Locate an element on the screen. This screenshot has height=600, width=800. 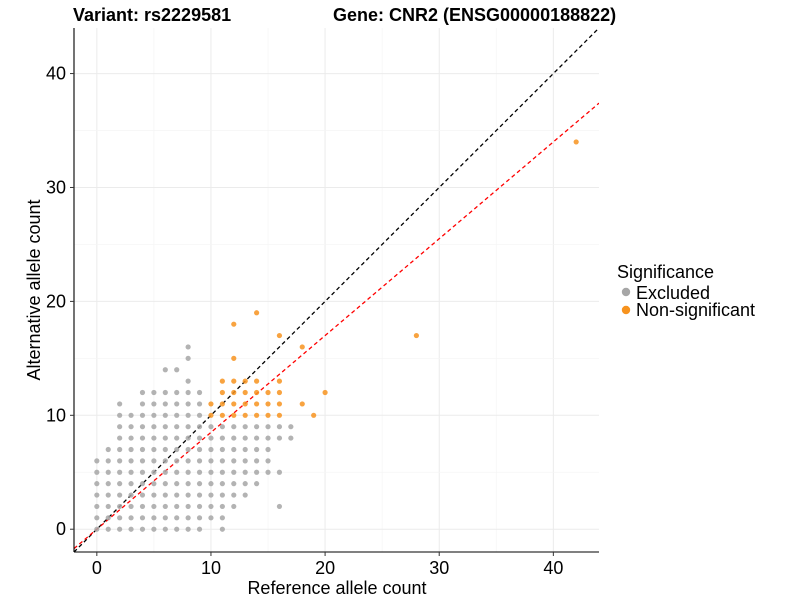
legend-key-non-significant is located at coordinates (626, 310).